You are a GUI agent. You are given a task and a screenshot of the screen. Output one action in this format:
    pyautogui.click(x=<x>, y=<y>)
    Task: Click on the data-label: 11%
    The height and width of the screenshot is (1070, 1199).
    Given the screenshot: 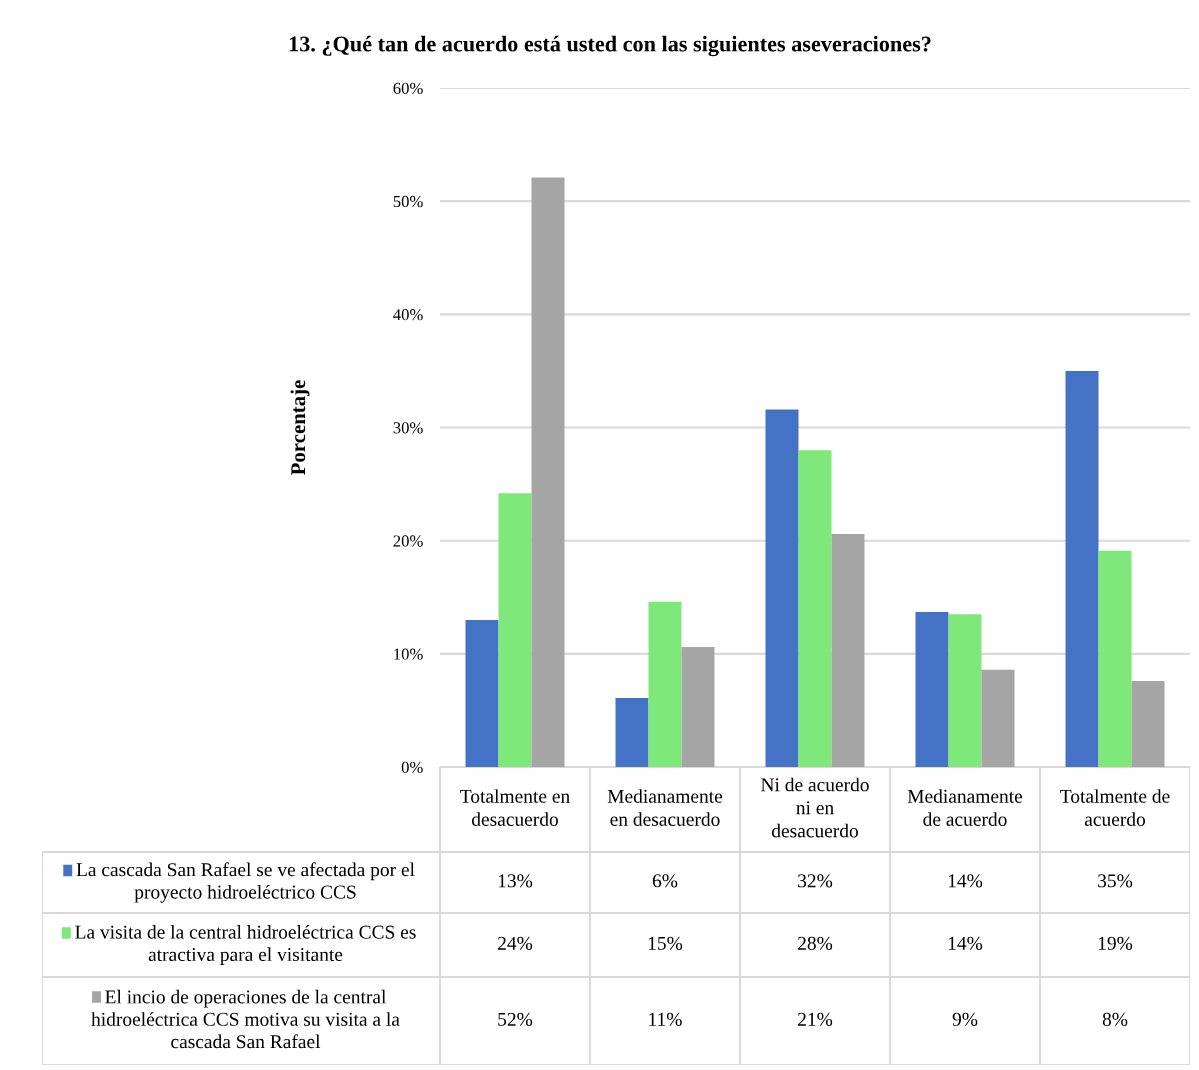 What is the action you would take?
    pyautogui.click(x=665, y=1019)
    